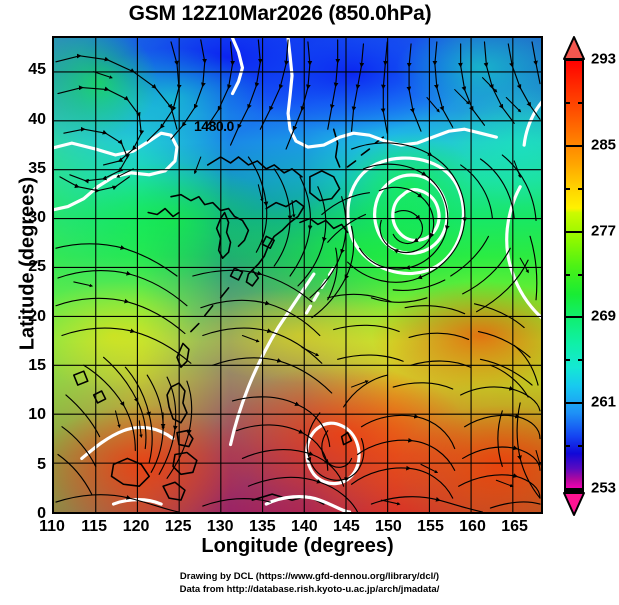  What do you see at coordinates (220, 526) in the screenshot?
I see `x-tick-130: 130` at bounding box center [220, 526].